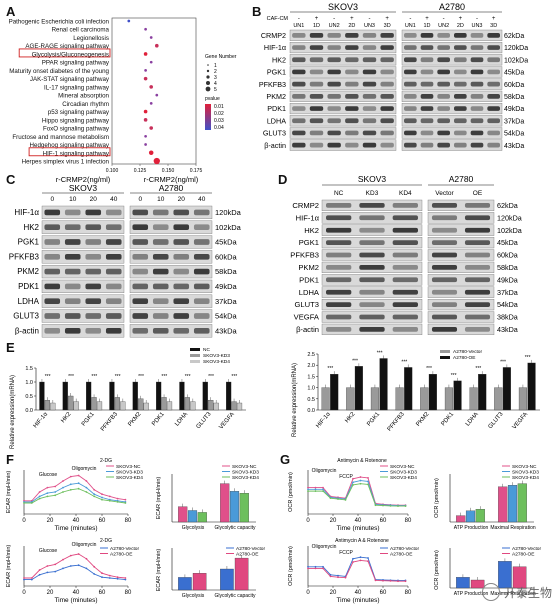  What do you see at coordinates (208, 77) in the screenshot?
I see `legend-size-dot` at bounding box center [208, 77].